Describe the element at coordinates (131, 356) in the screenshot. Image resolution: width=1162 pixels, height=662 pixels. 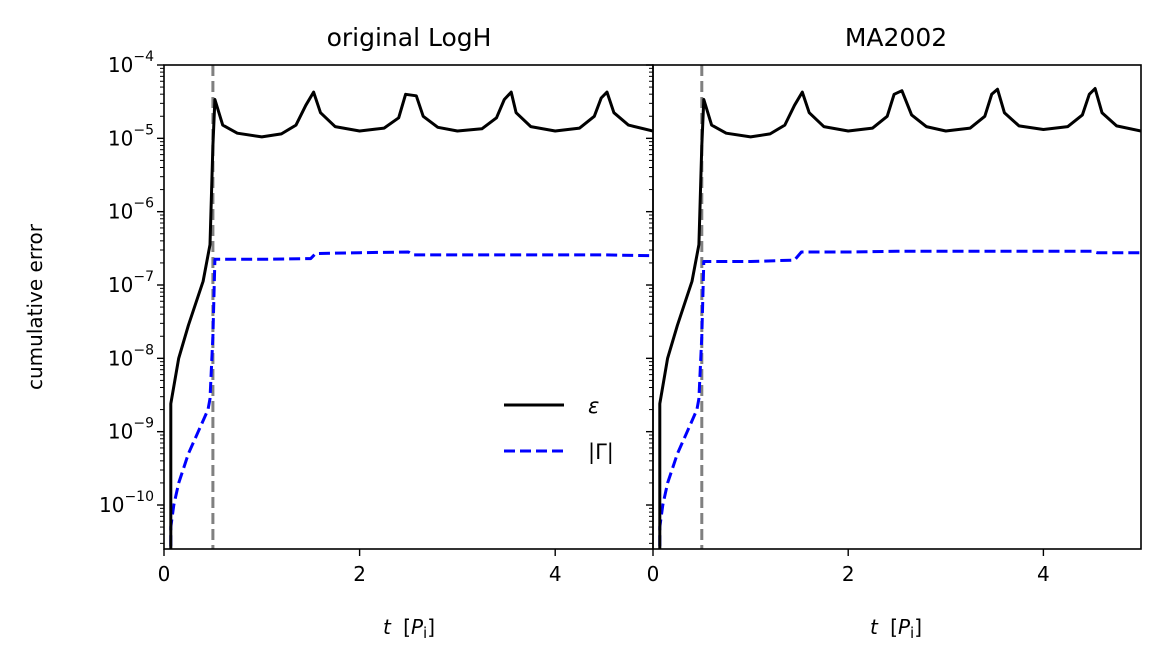
I see `y-tick-label: 10⁻⁸` at that location.